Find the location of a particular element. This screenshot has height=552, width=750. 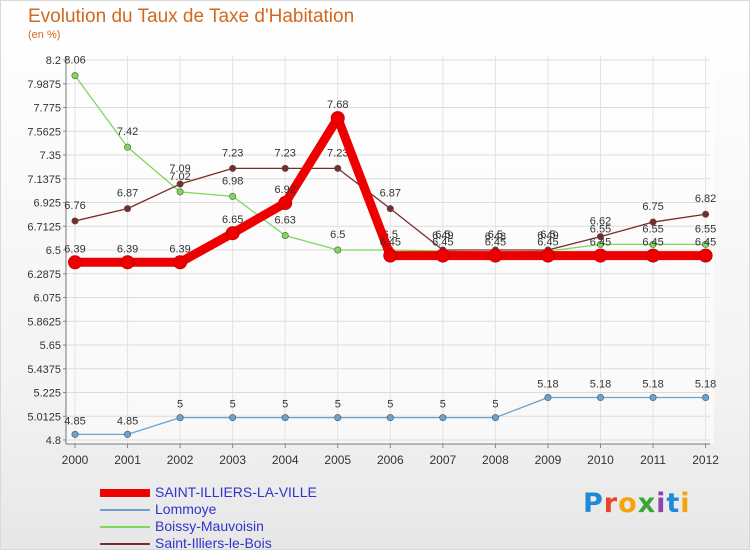

x-tick-label: 2009 is located at coordinates (548, 460).